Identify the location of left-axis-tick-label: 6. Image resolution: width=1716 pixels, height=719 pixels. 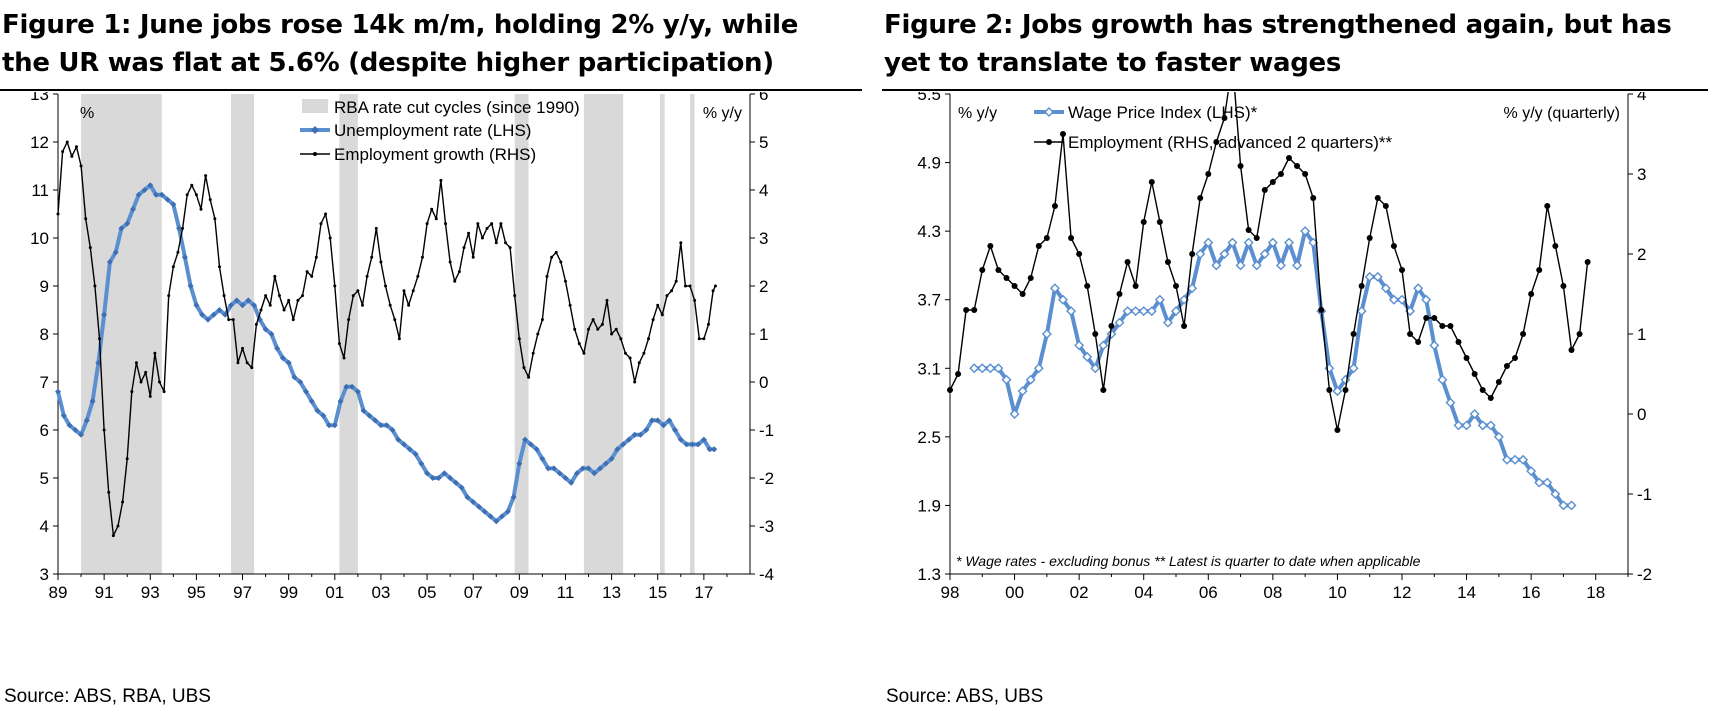
(44, 430).